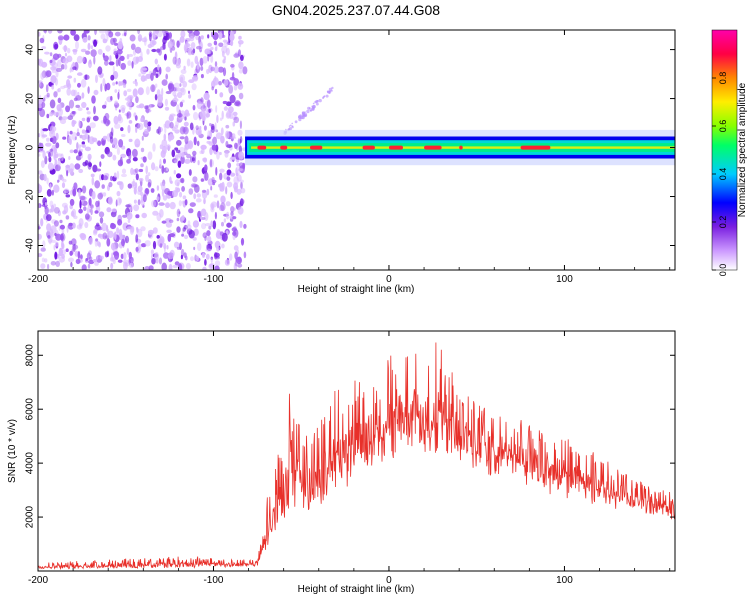  Describe the element at coordinates (30, 50) in the screenshot. I see `y-tick-label: 40` at that location.